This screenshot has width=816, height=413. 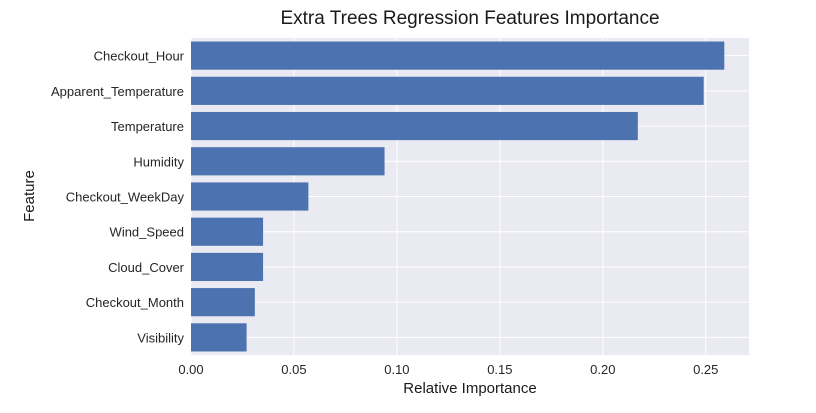 I want to click on bar-checkout-hour, so click(x=458, y=55).